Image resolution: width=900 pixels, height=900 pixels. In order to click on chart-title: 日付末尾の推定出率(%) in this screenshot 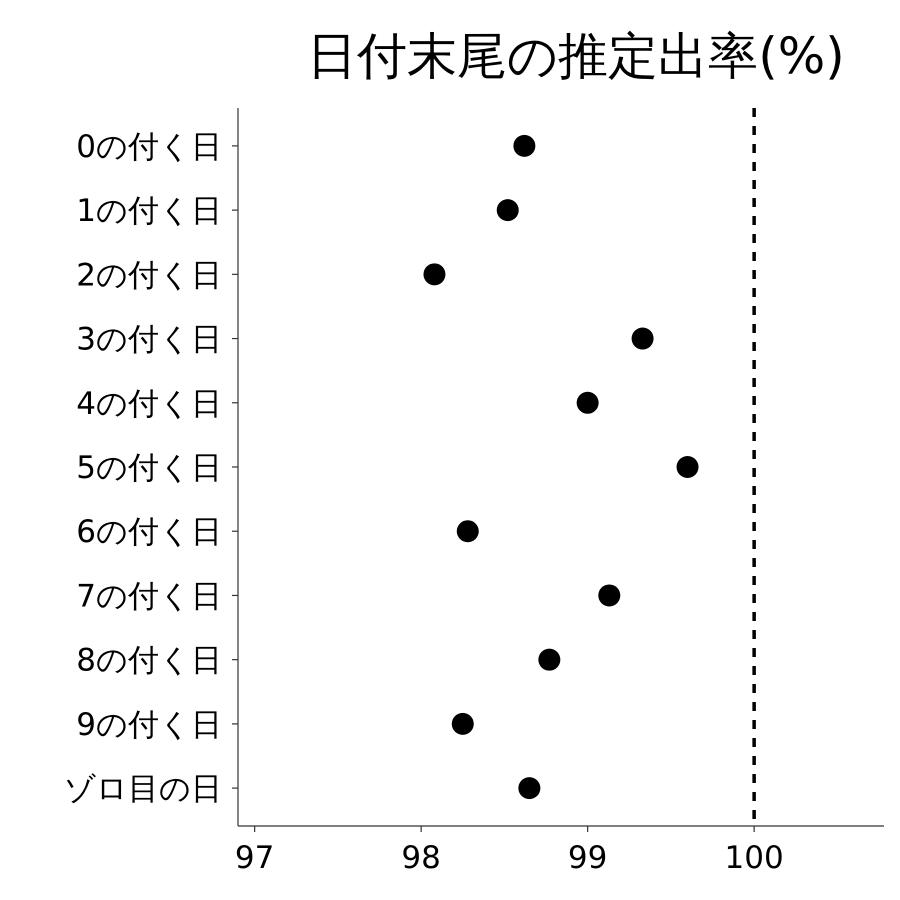, I will do `click(576, 56)`.